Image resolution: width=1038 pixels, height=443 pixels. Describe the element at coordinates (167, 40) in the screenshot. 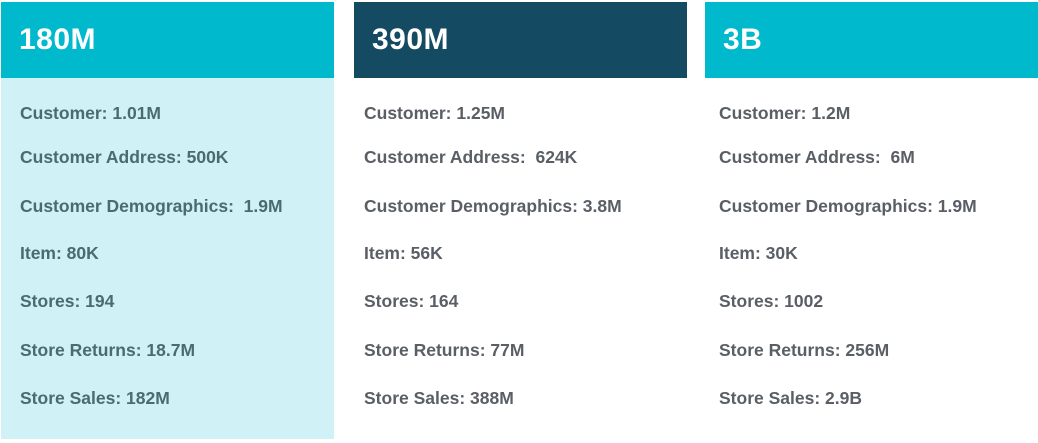

I see `panel-header: 180M` at that location.